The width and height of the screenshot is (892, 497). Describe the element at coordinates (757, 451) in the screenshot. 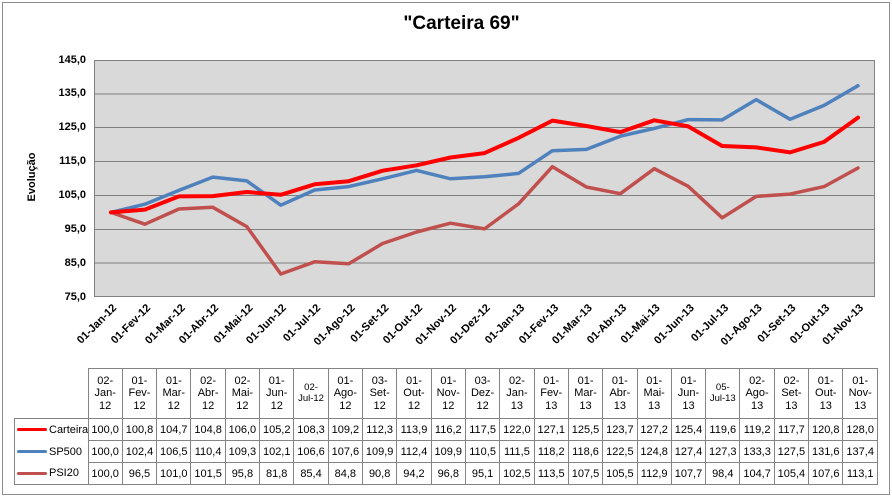

I see `table-value-cell: 133,3` at that location.